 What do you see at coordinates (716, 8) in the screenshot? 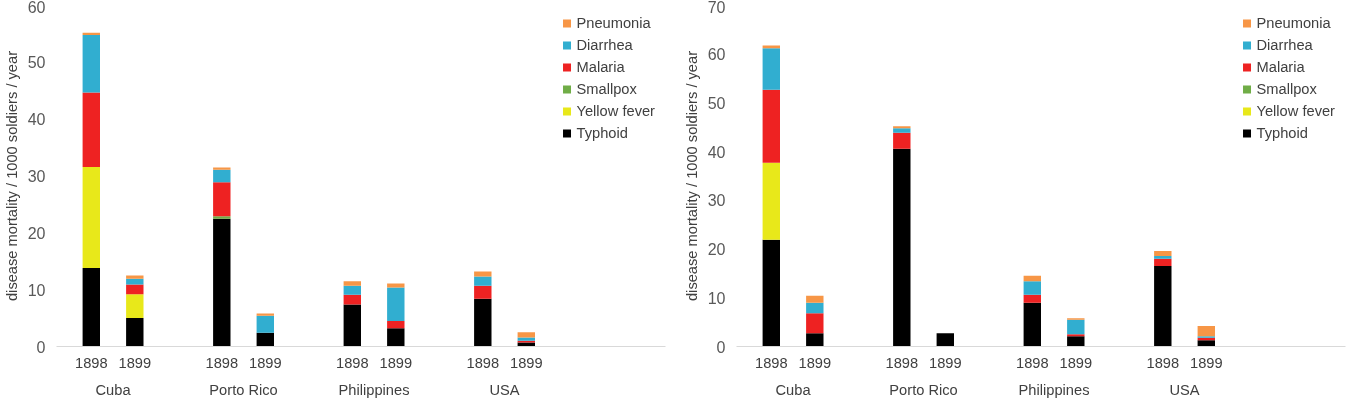
I see `y-tick-label: 70` at bounding box center [716, 8].